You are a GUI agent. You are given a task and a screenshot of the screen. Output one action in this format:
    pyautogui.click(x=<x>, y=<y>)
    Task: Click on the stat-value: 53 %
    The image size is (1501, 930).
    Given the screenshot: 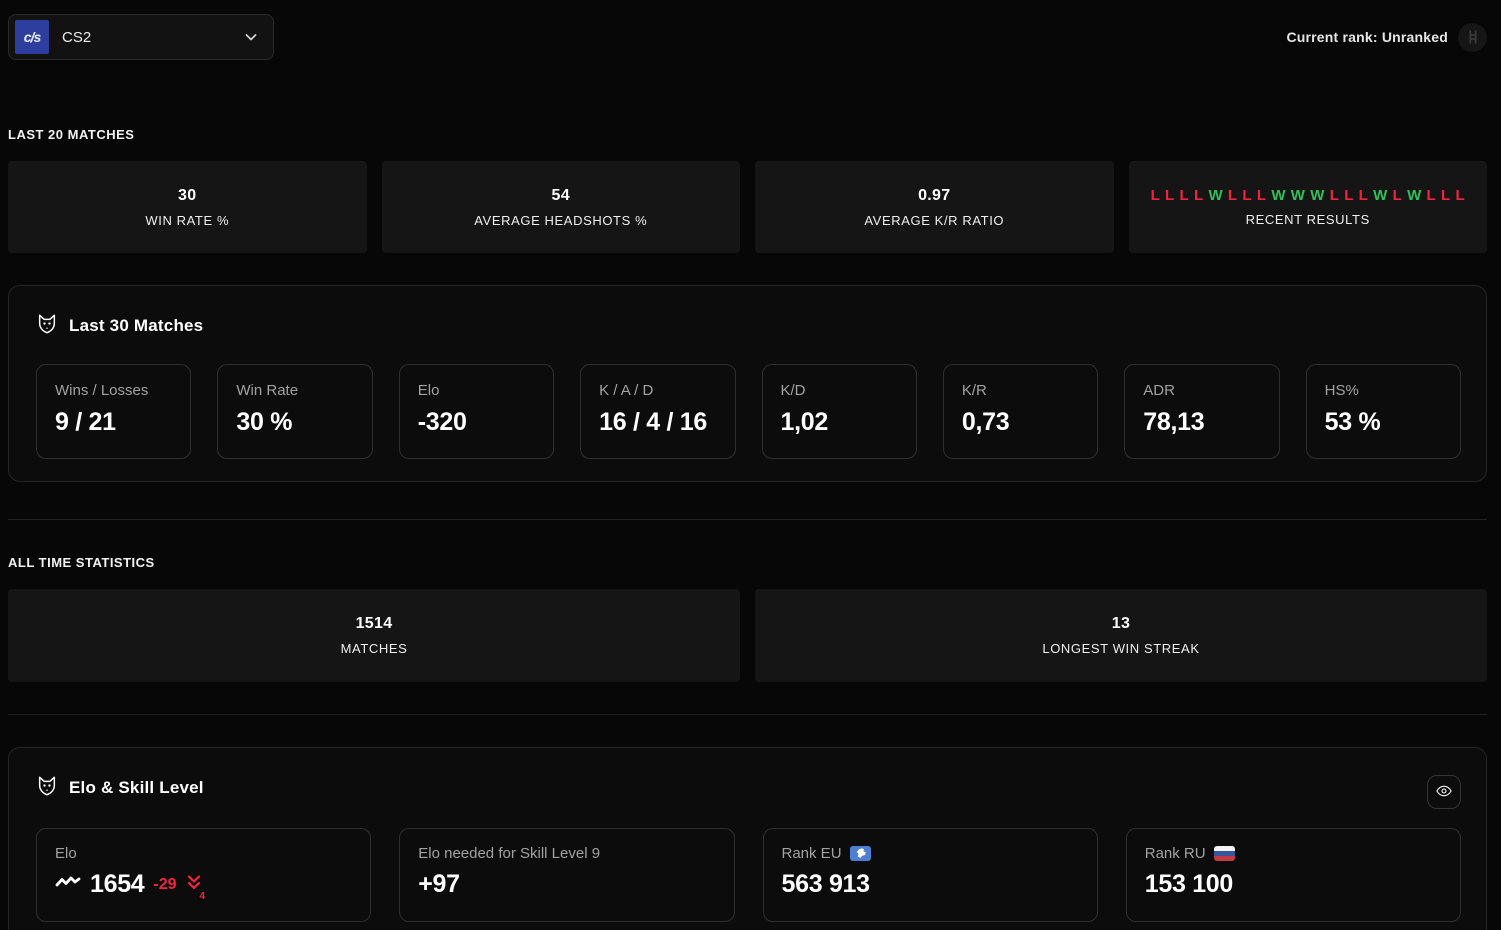 What is the action you would take?
    pyautogui.click(x=1352, y=422)
    